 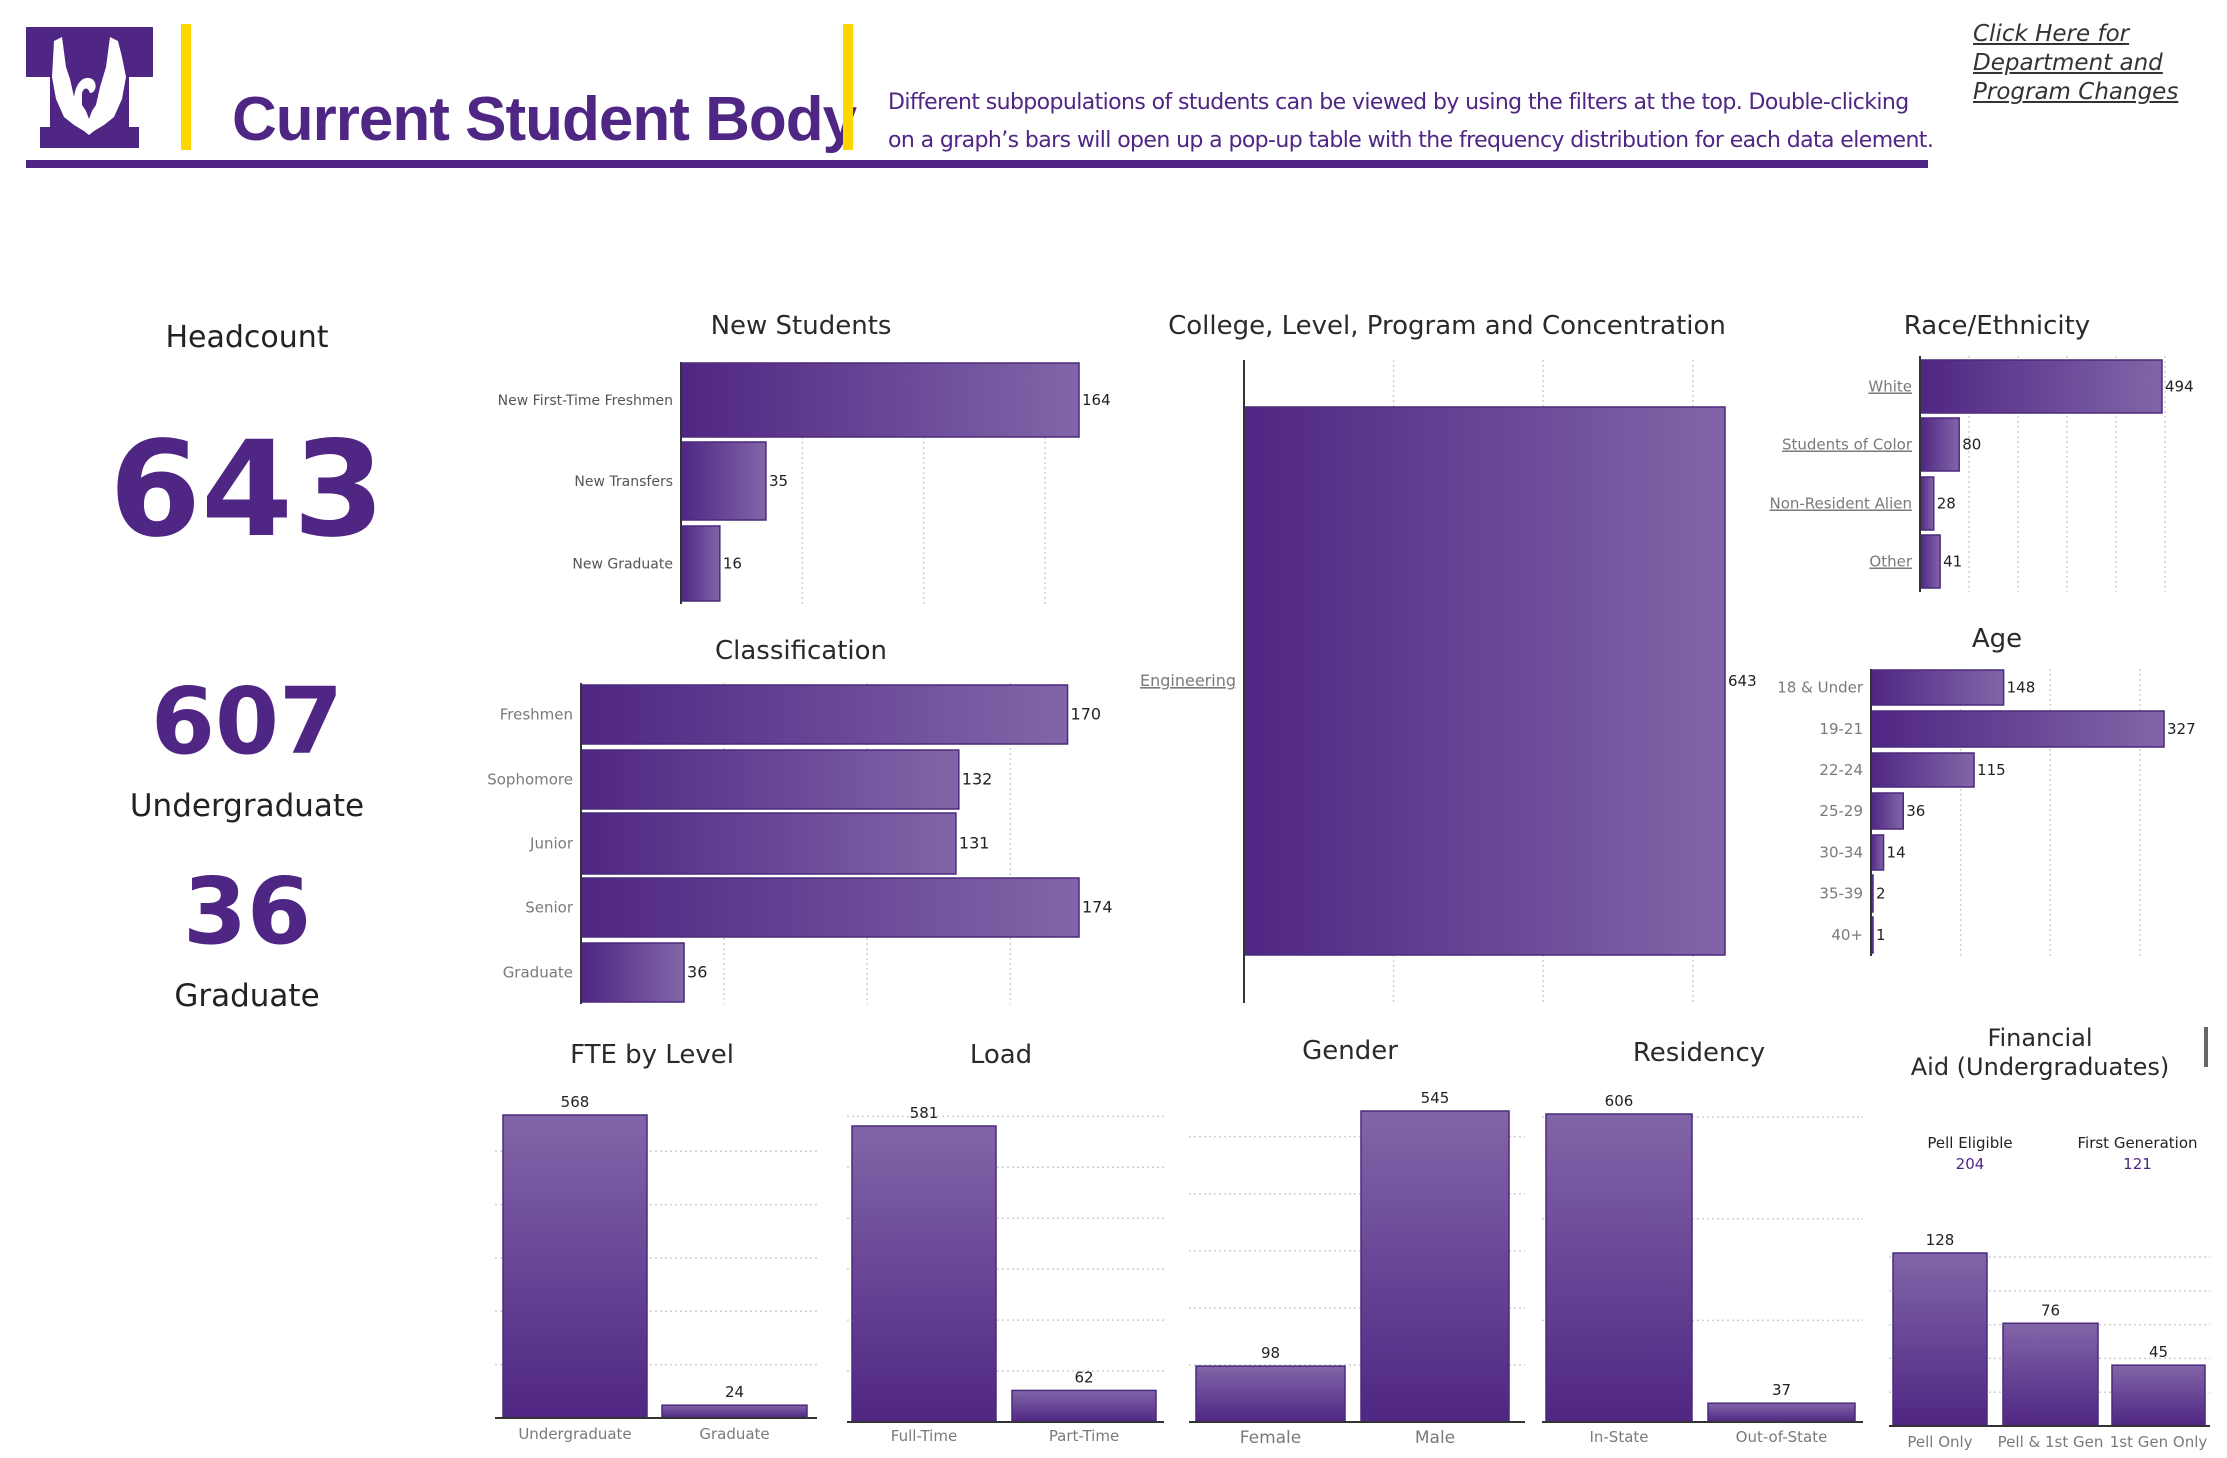 What do you see at coordinates (247, 490) in the screenshot?
I see `headcount-total: 643` at bounding box center [247, 490].